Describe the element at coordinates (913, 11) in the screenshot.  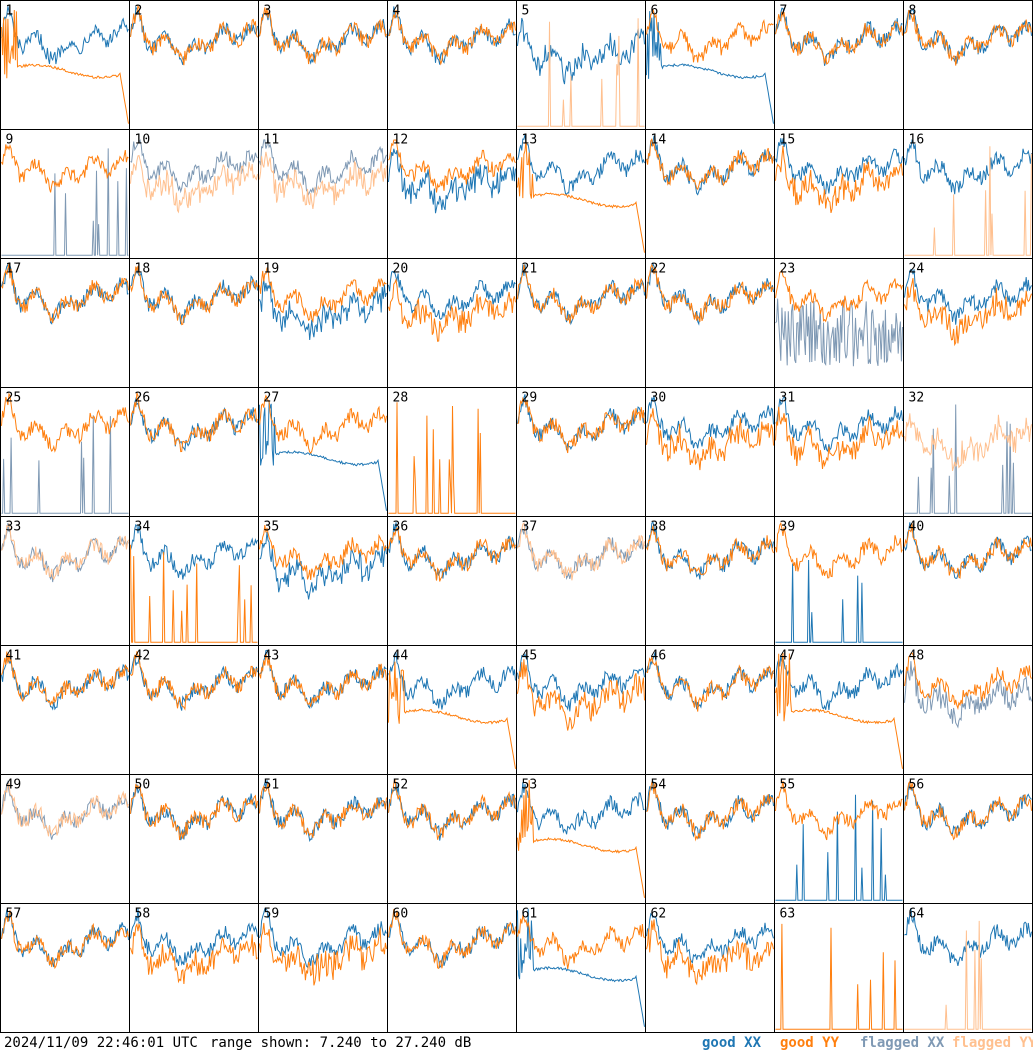
I see `tile-label: 8` at that location.